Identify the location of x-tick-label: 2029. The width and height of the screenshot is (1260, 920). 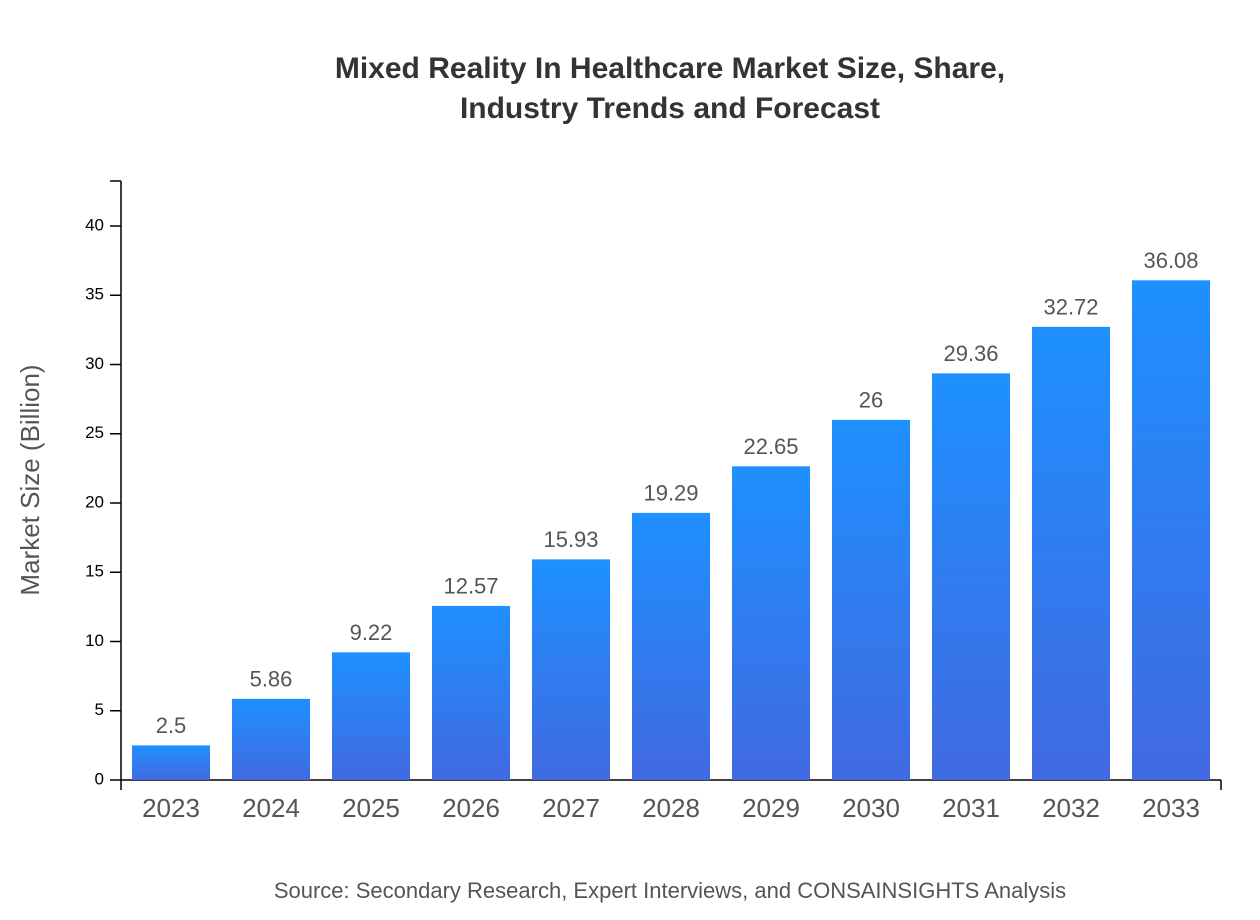
(771, 808).